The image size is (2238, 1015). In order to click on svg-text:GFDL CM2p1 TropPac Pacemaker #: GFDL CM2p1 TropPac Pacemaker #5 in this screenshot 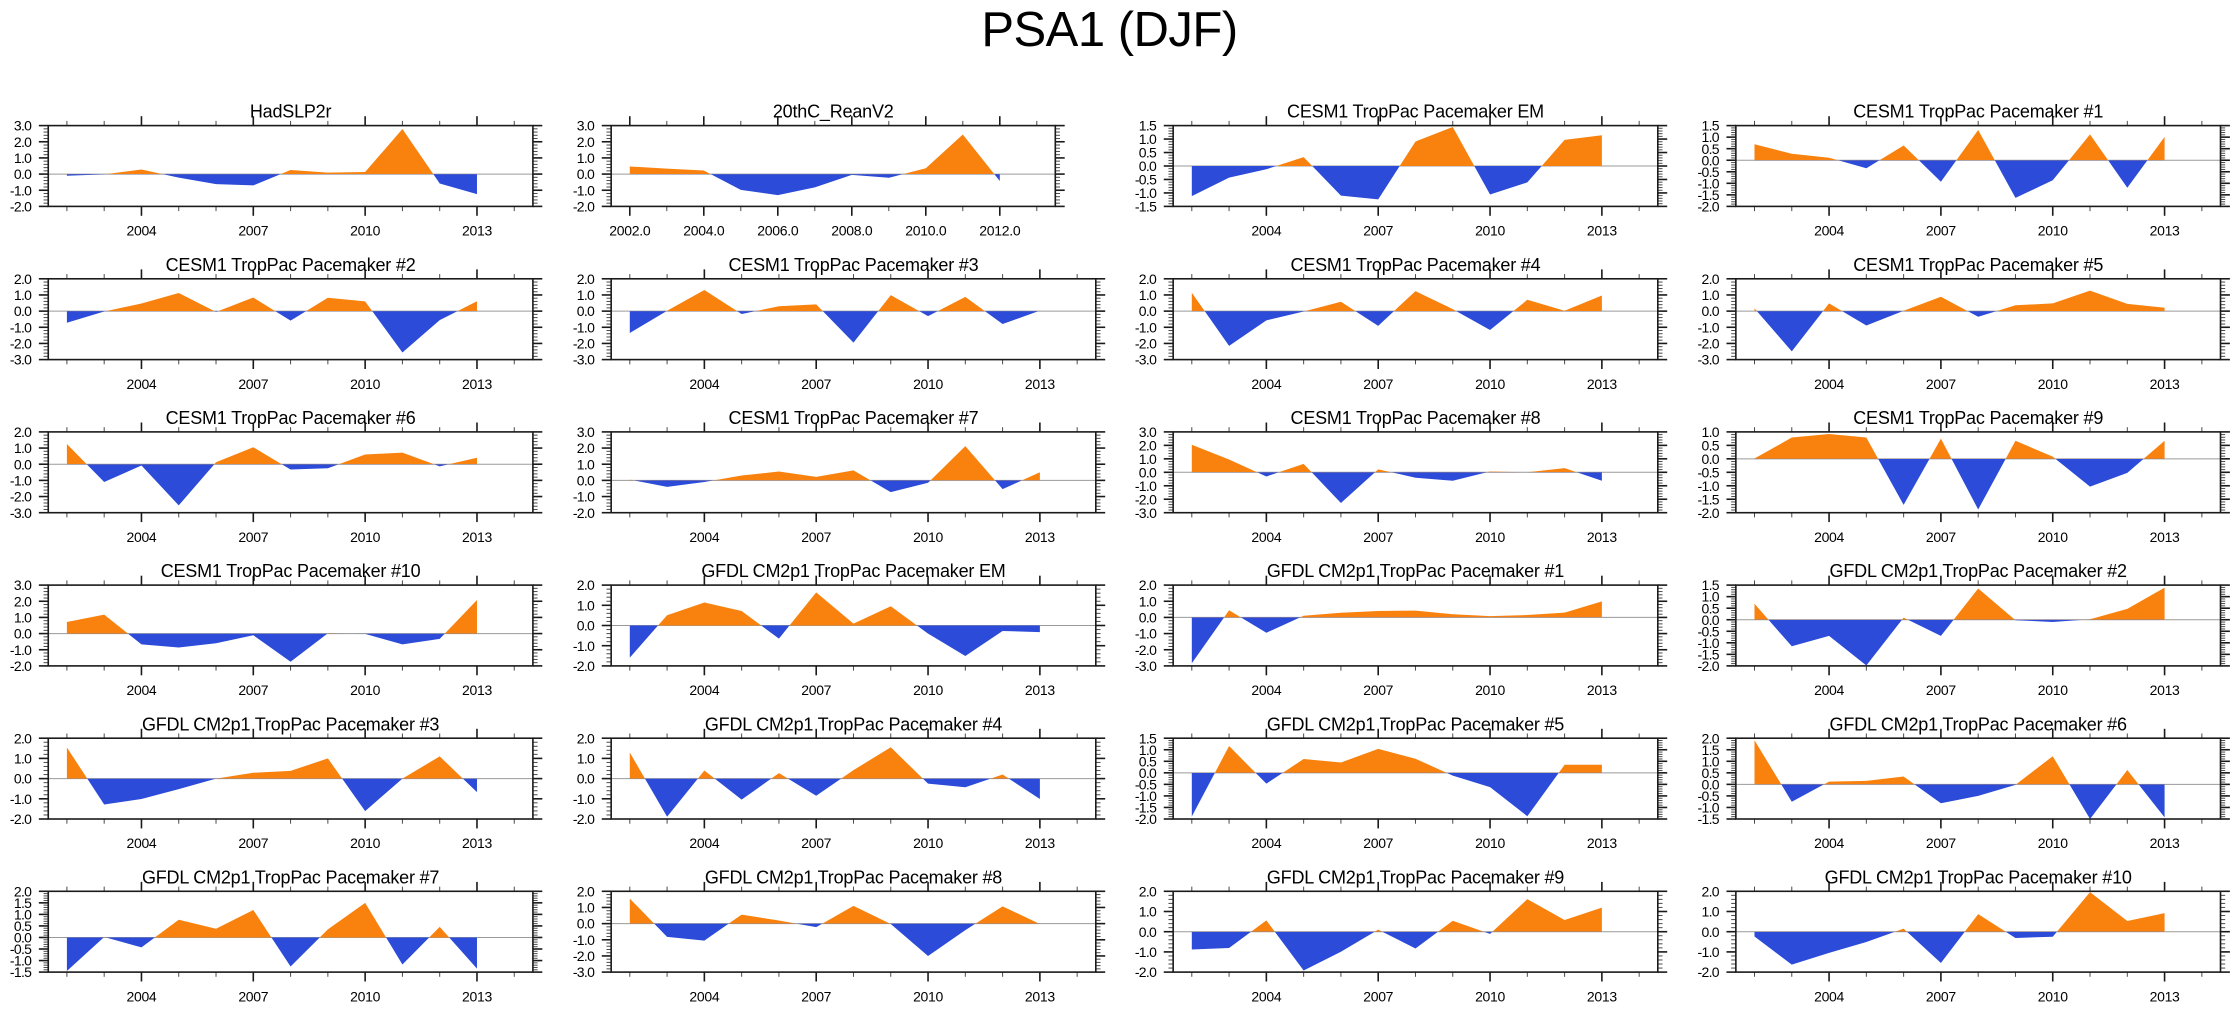, I will do `click(1415, 724)`.